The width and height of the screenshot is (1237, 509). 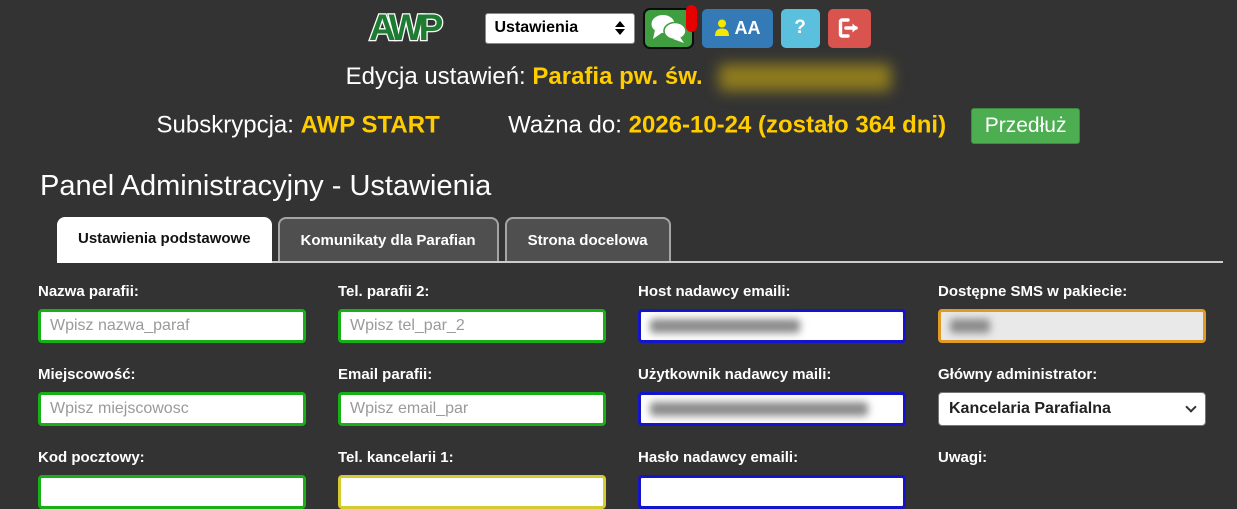 I want to click on field-miejscowosc: Miejscowość:, so click(x=172, y=396).